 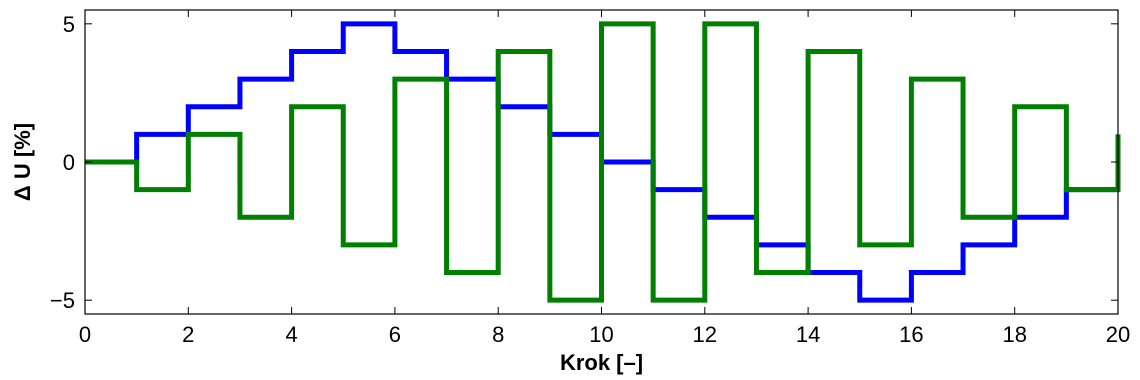 What do you see at coordinates (62, 300) in the screenshot?
I see `y-tick-label: −5` at bounding box center [62, 300].